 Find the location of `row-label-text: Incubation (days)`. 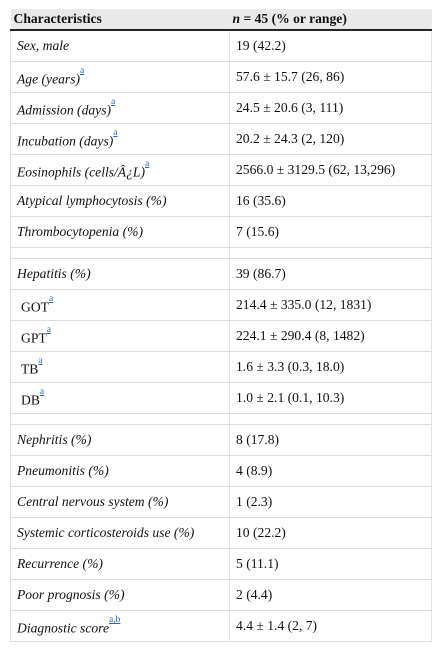

row-label-text: Incubation (days) is located at coordinates (65, 141).